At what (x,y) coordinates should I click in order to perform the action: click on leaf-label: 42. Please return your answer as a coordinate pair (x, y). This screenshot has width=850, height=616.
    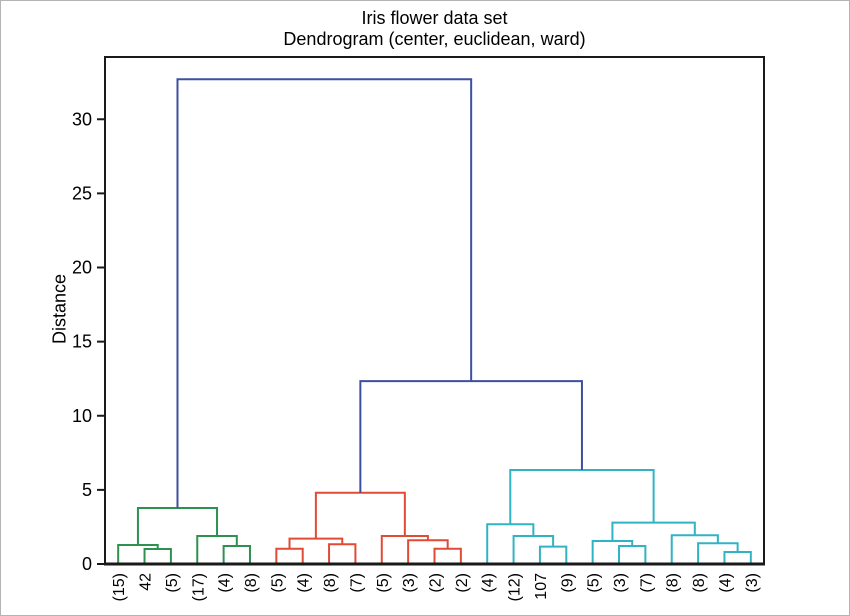
    Looking at the image, I should click on (146, 582).